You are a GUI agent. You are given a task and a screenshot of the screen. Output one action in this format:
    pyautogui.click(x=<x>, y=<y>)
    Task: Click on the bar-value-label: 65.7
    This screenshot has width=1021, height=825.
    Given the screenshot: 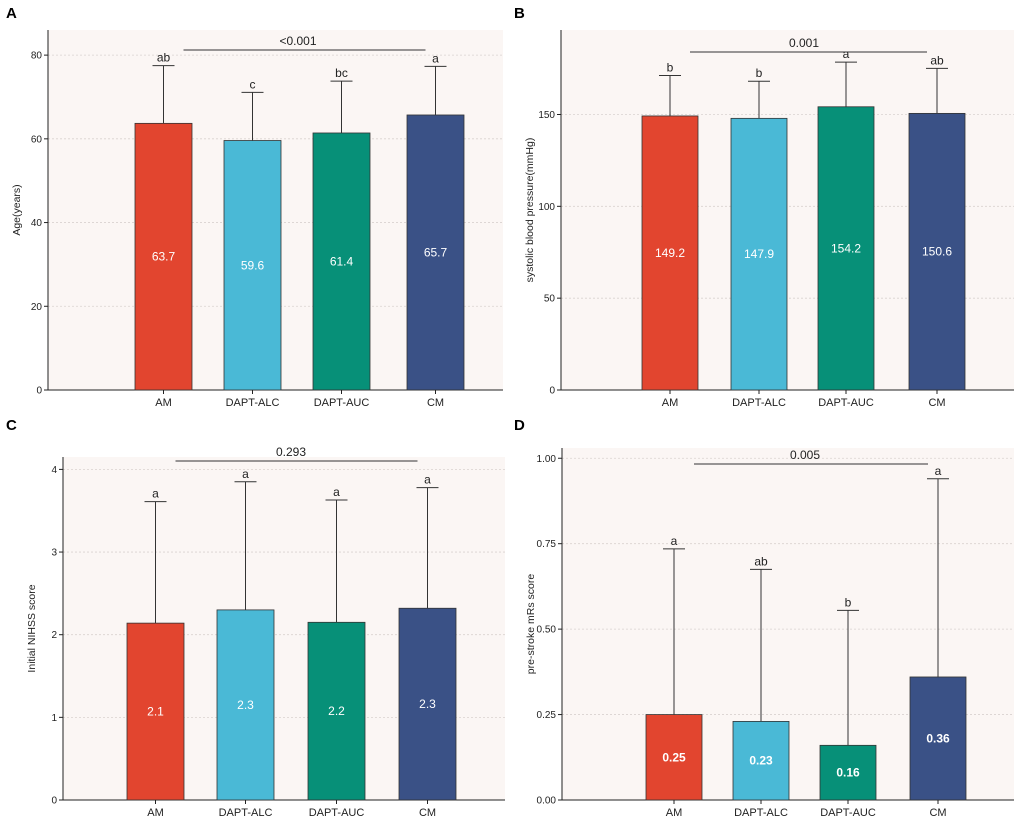 What is the action you would take?
    pyautogui.click(x=436, y=252)
    